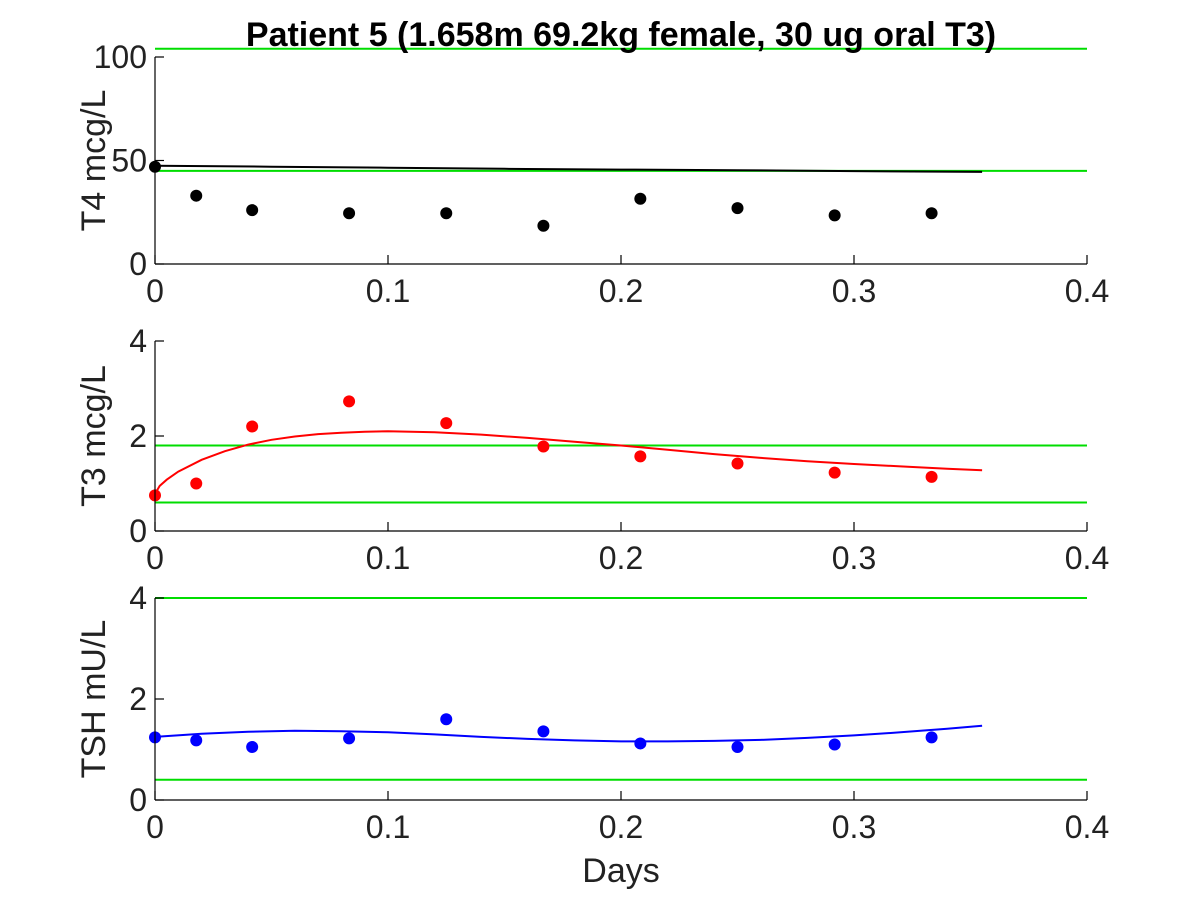  I want to click on y-axis-label: TSH mU/L, so click(94, 699).